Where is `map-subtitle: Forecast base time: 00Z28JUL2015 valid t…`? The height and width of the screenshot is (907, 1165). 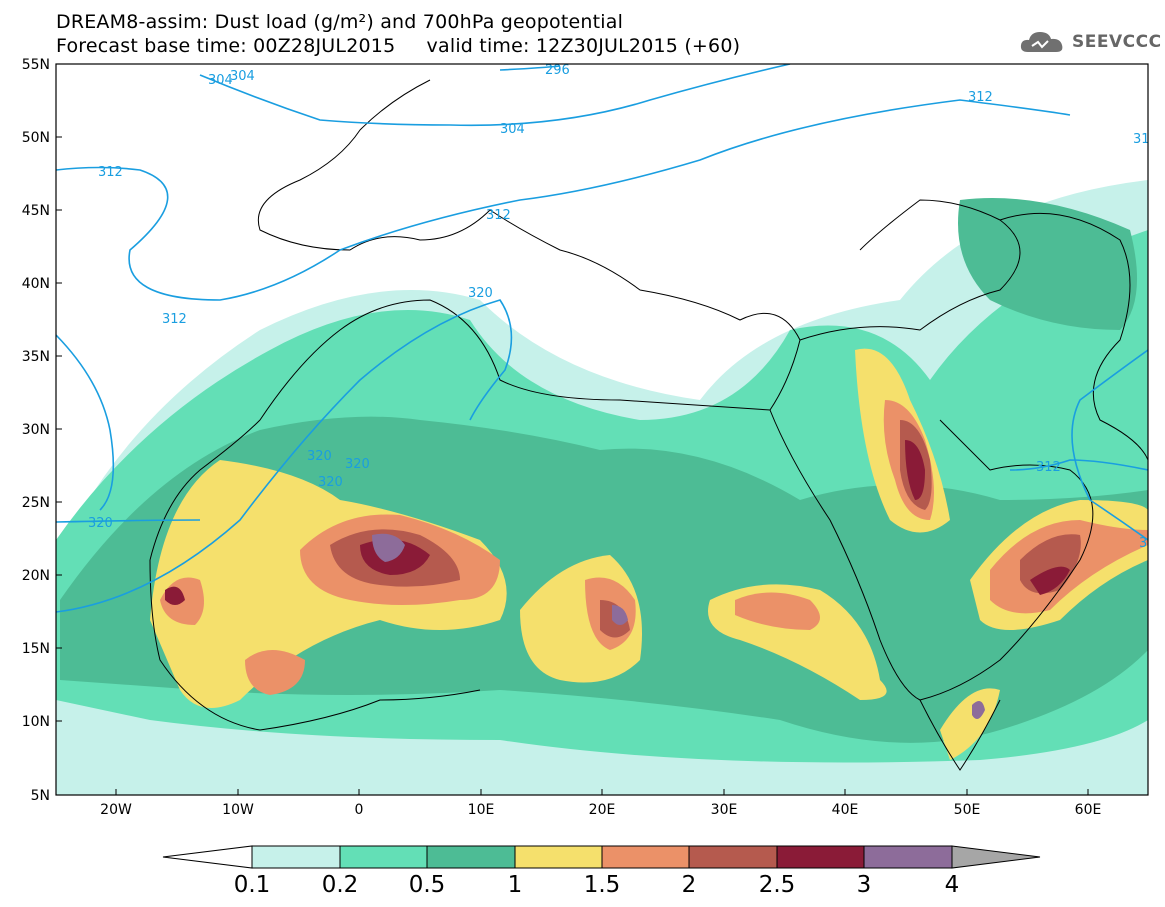 map-subtitle: Forecast base time: 00Z28JUL2015 valid t… is located at coordinates (398, 46).